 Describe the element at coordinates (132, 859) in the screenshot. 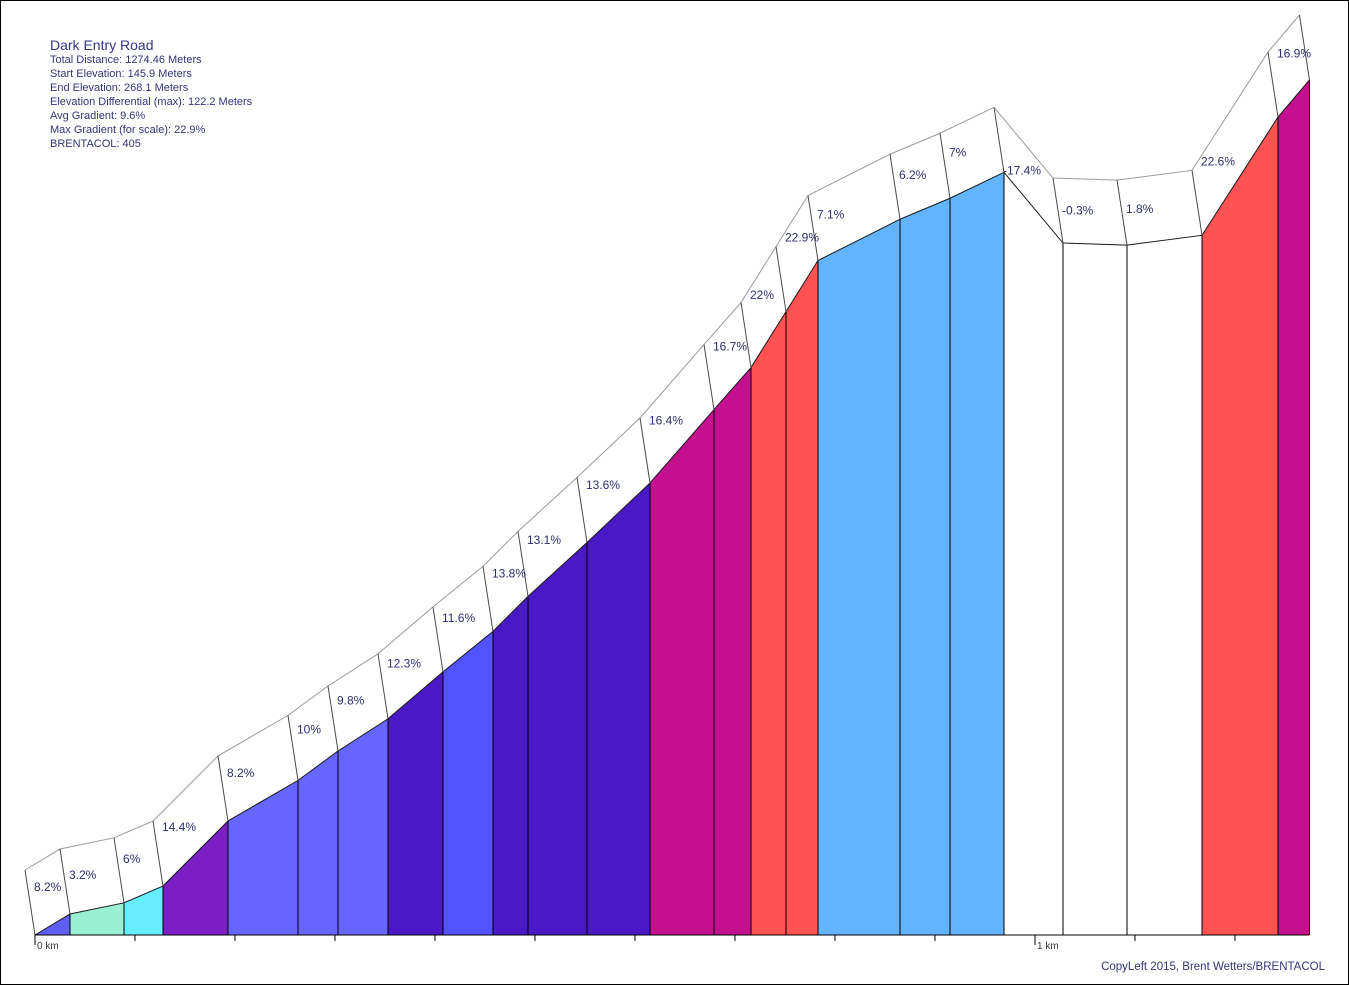

I see `gradient-label: 6%` at that location.